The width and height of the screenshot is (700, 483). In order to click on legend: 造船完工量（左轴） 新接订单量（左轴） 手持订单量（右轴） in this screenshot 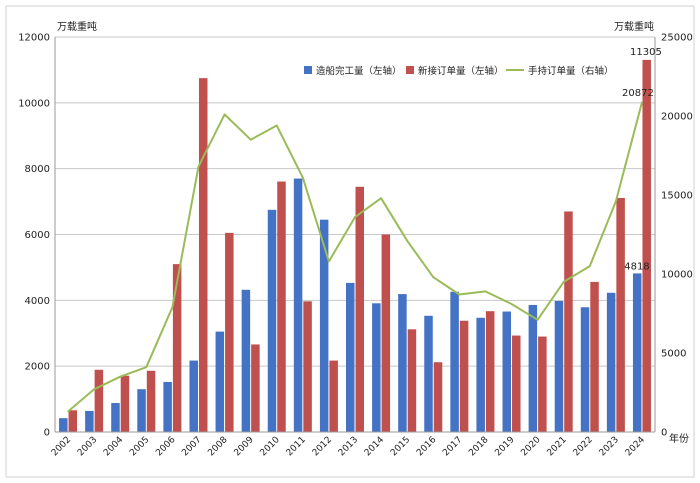, I will do `click(459, 71)`.